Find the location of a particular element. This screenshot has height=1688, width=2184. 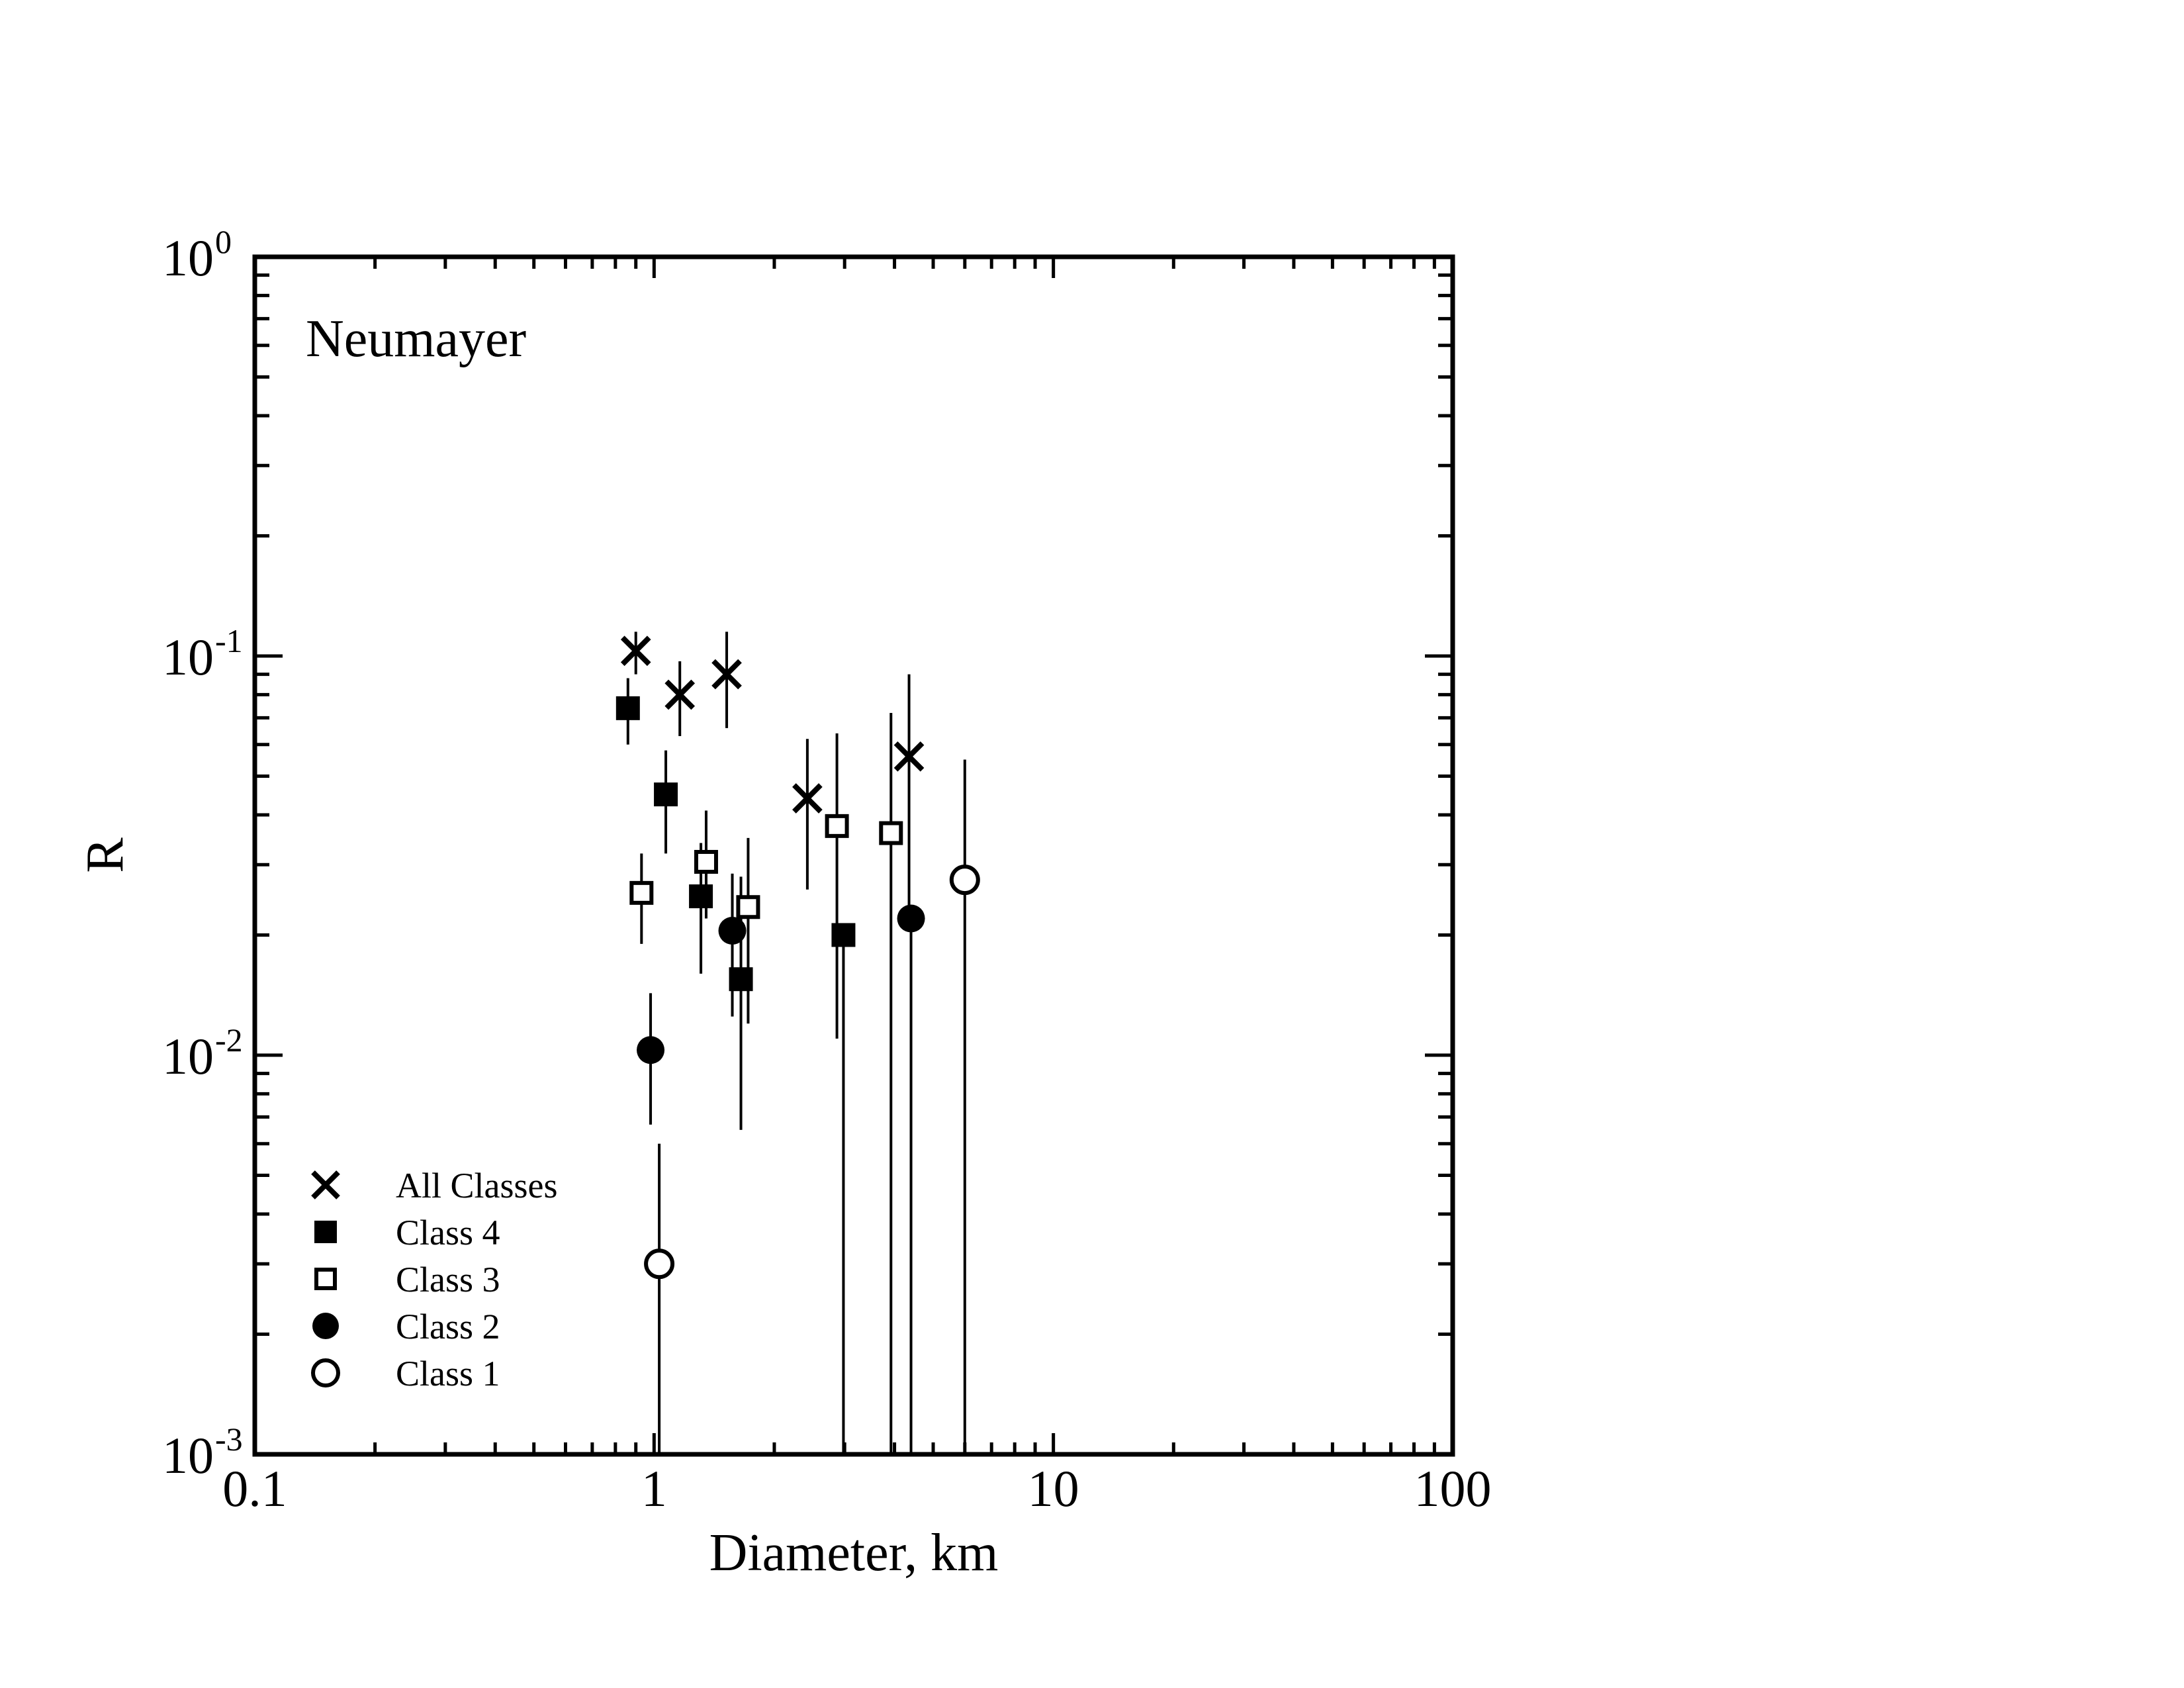

legend-label: Class 4 is located at coordinates (448, 1232).